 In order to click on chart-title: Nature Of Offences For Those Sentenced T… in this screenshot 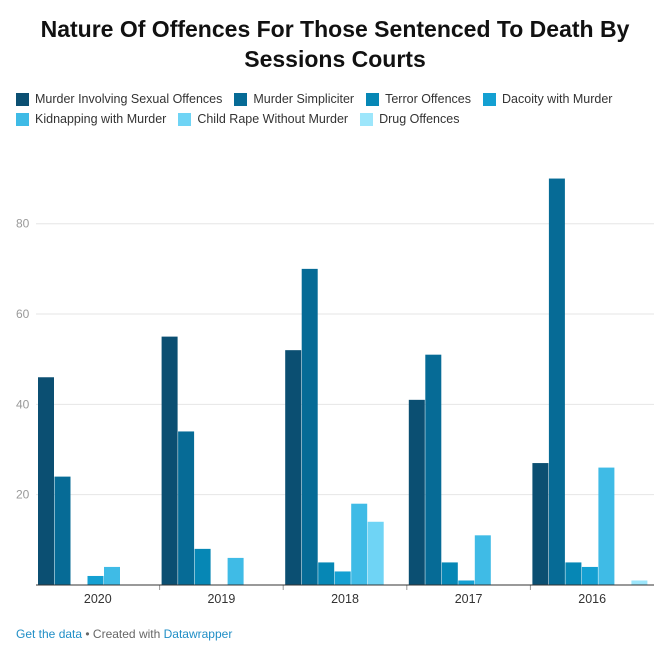, I will do `click(335, 44)`.